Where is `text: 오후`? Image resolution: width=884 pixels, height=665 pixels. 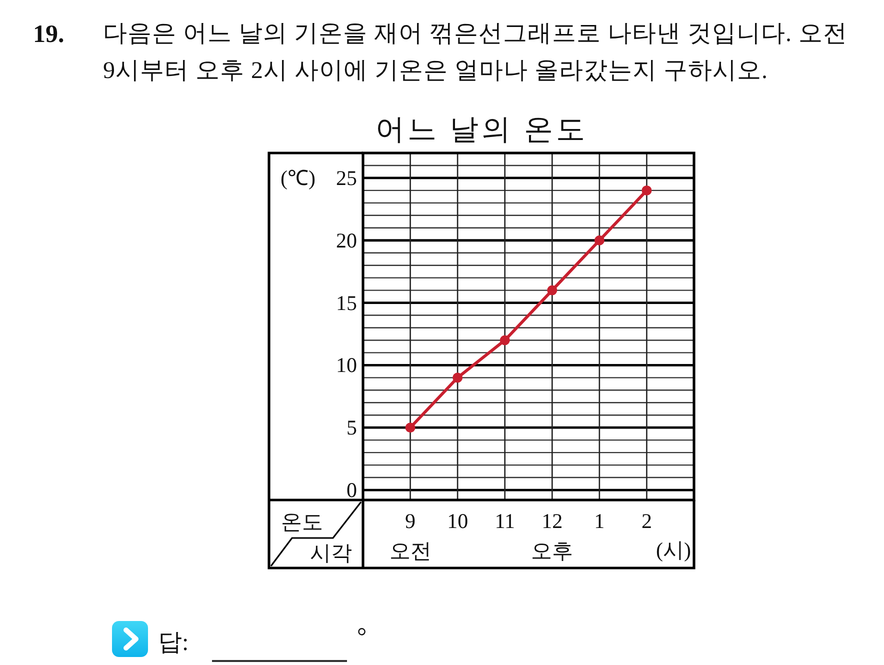
text: 오후 is located at coordinates (552, 551).